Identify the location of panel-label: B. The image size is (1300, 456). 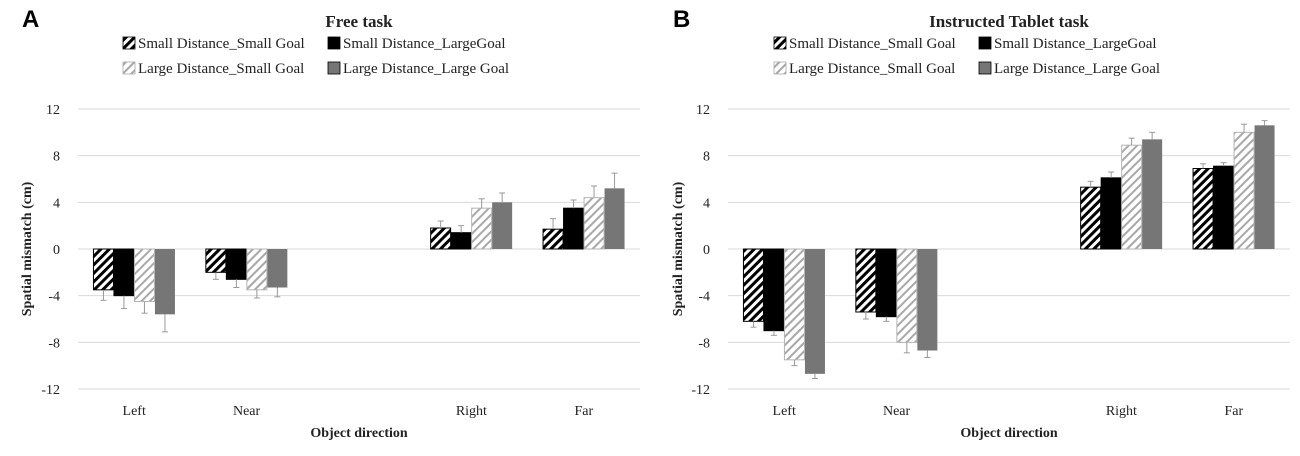
(681, 19).